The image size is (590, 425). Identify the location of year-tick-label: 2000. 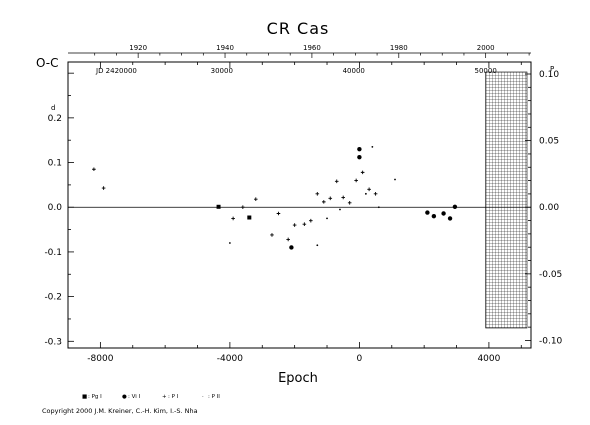
(486, 48).